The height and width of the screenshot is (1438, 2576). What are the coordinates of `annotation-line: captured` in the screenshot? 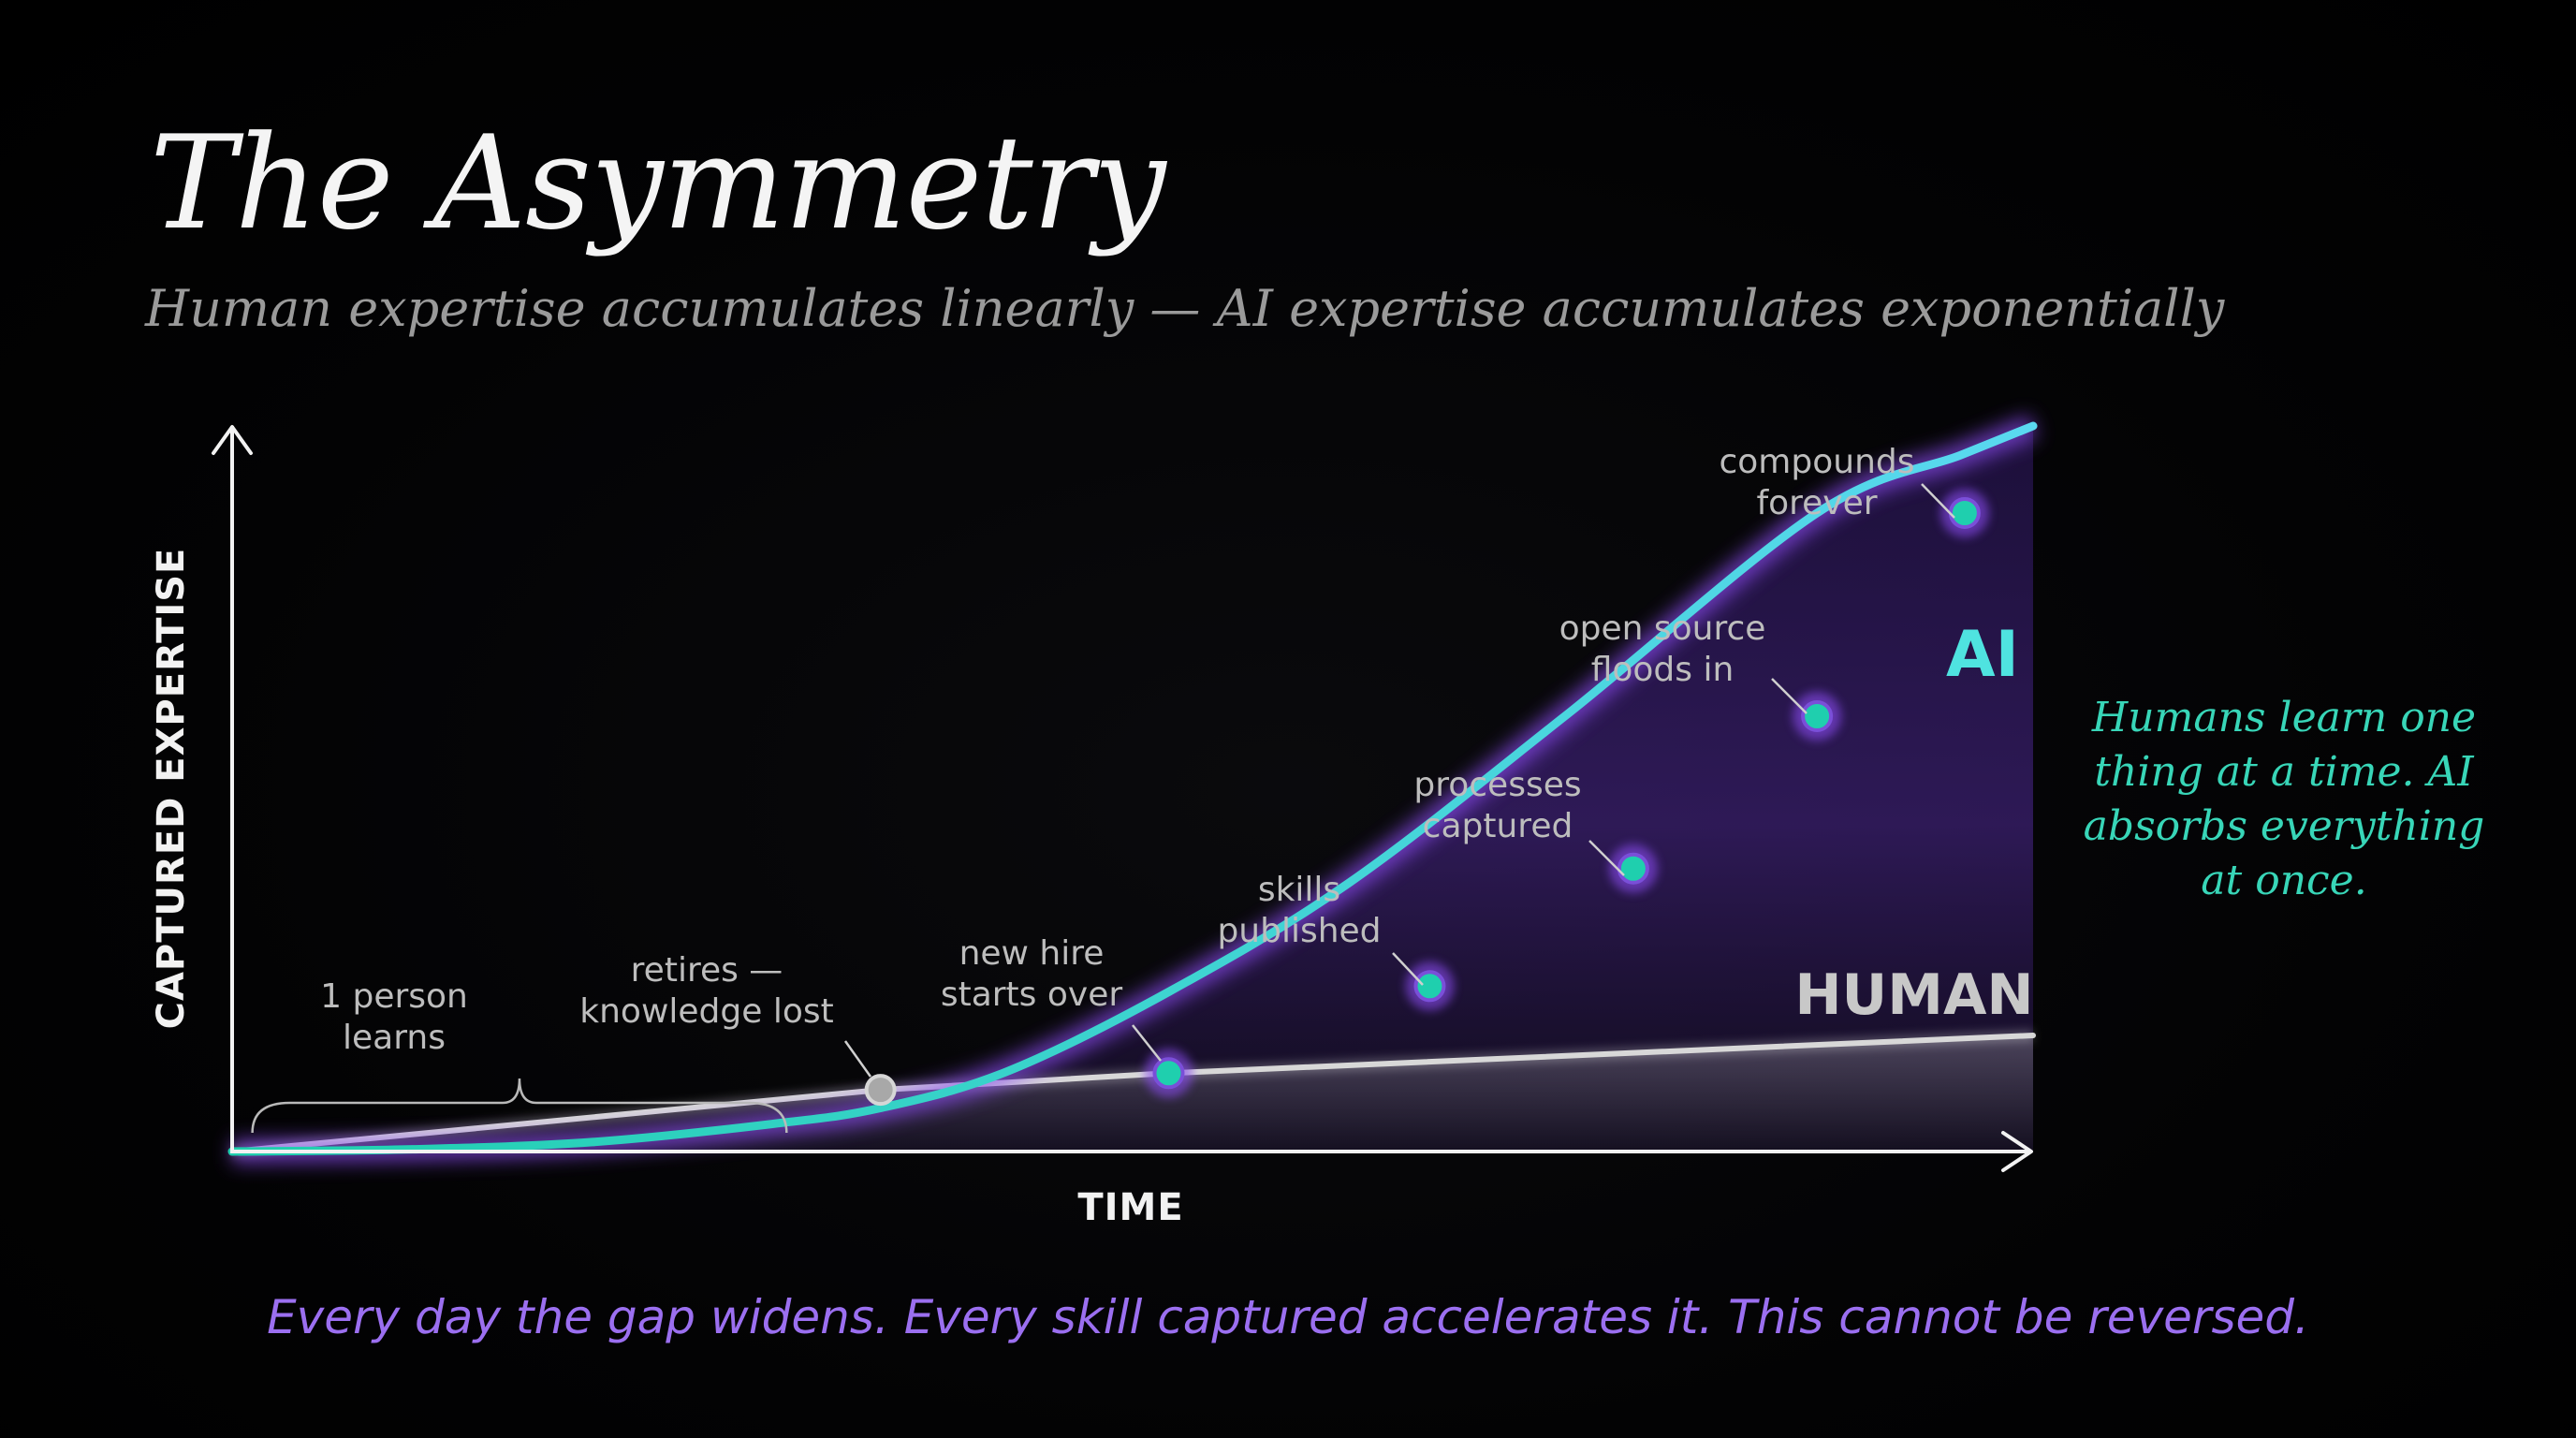 It's located at (1498, 826).